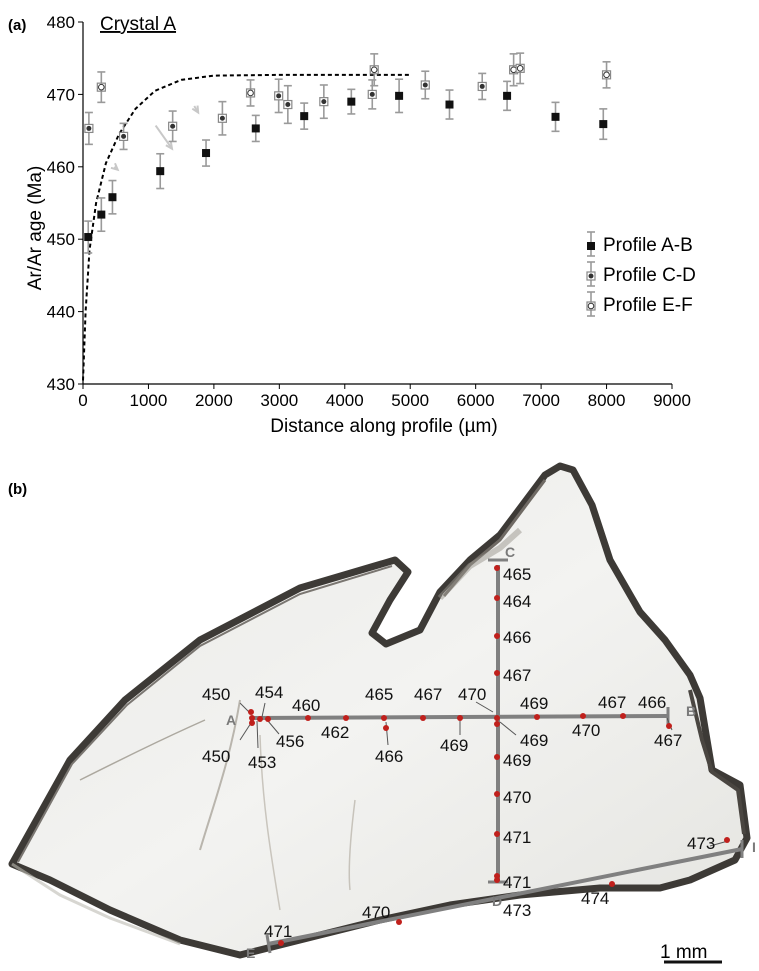  Describe the element at coordinates (591, 246) in the screenshot. I see `legend-marker` at that location.